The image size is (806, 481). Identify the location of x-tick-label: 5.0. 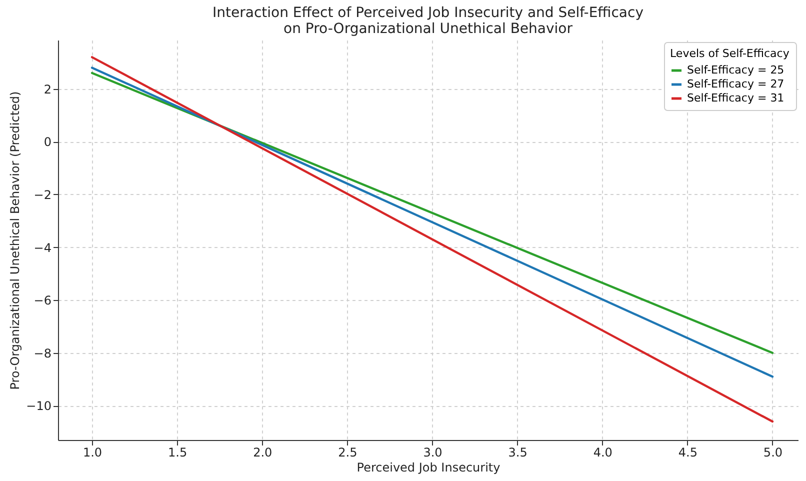
(773, 453).